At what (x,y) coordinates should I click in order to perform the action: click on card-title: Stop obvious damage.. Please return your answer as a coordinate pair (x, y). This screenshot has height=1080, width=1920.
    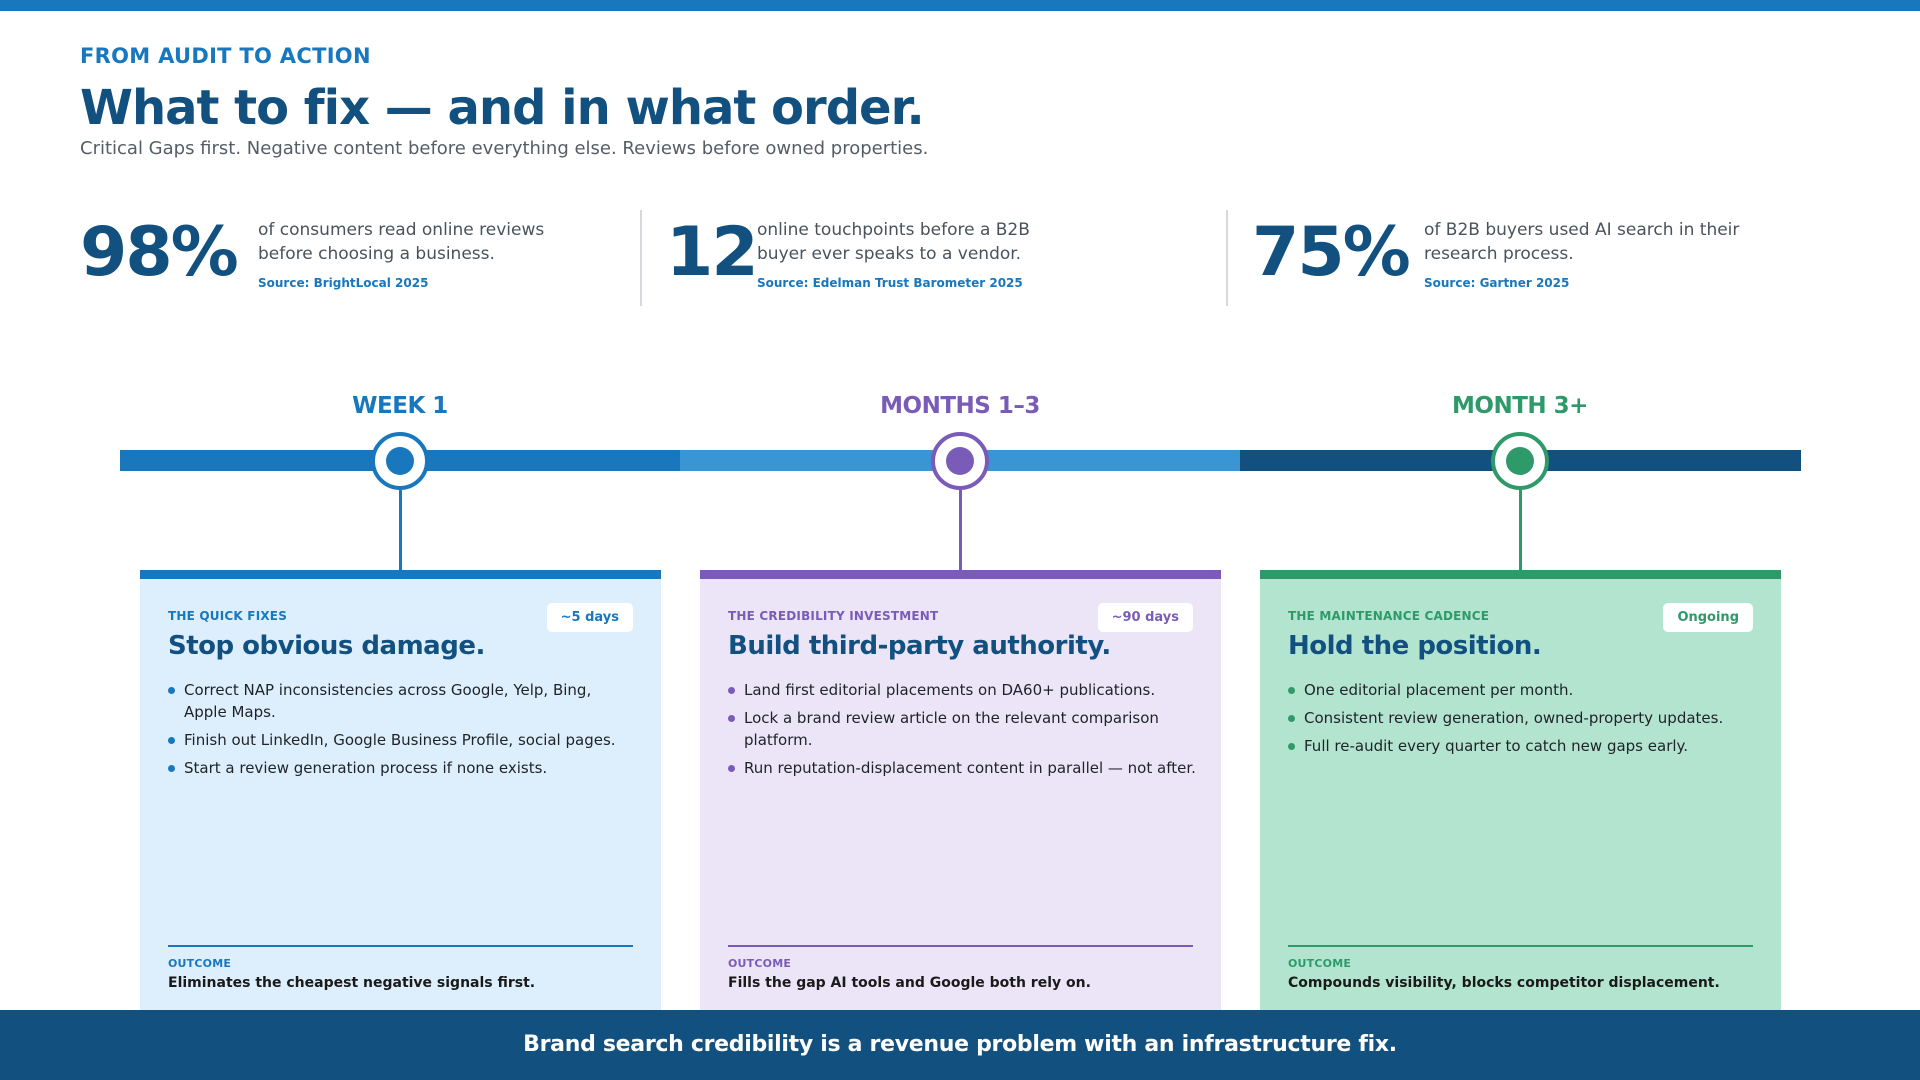
    Looking at the image, I should click on (326, 646).